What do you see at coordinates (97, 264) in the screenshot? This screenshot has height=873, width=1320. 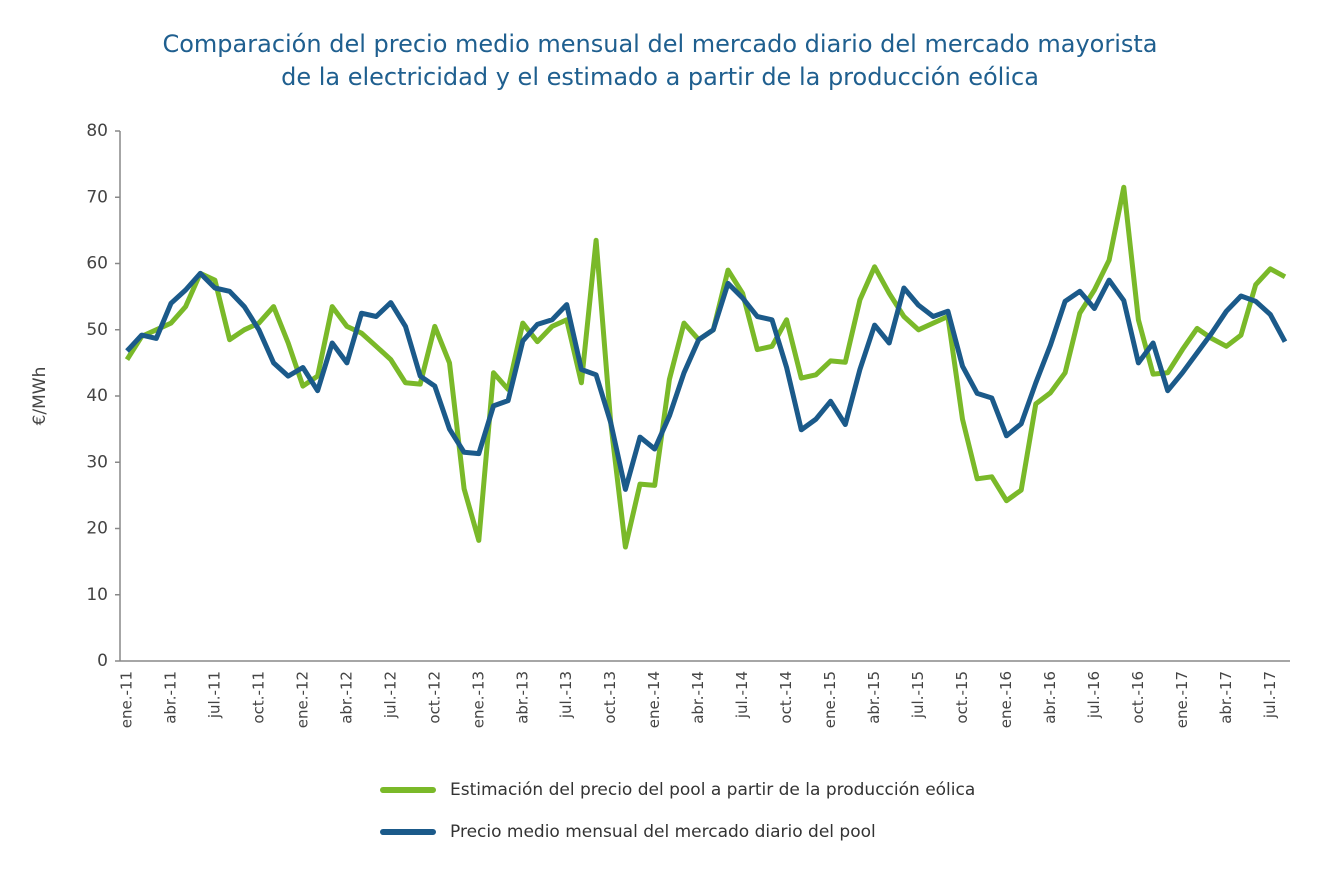 I see `y-tick-label: 60` at bounding box center [97, 264].